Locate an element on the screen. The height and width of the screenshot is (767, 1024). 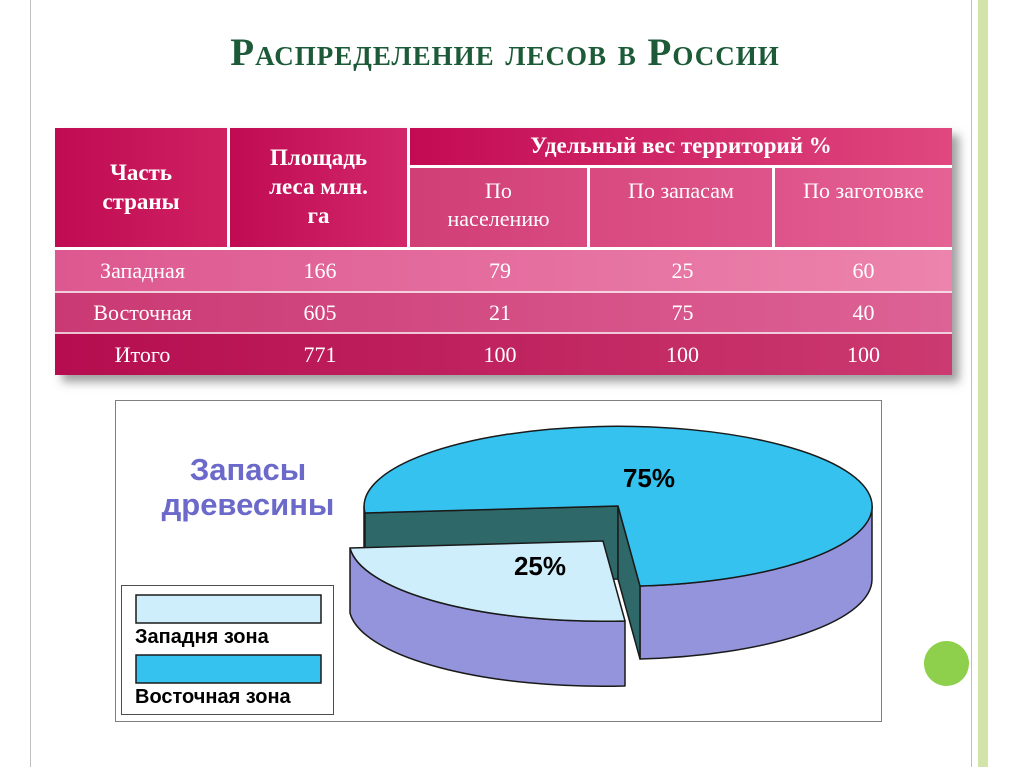
cell-area: 605 is located at coordinates (320, 312).